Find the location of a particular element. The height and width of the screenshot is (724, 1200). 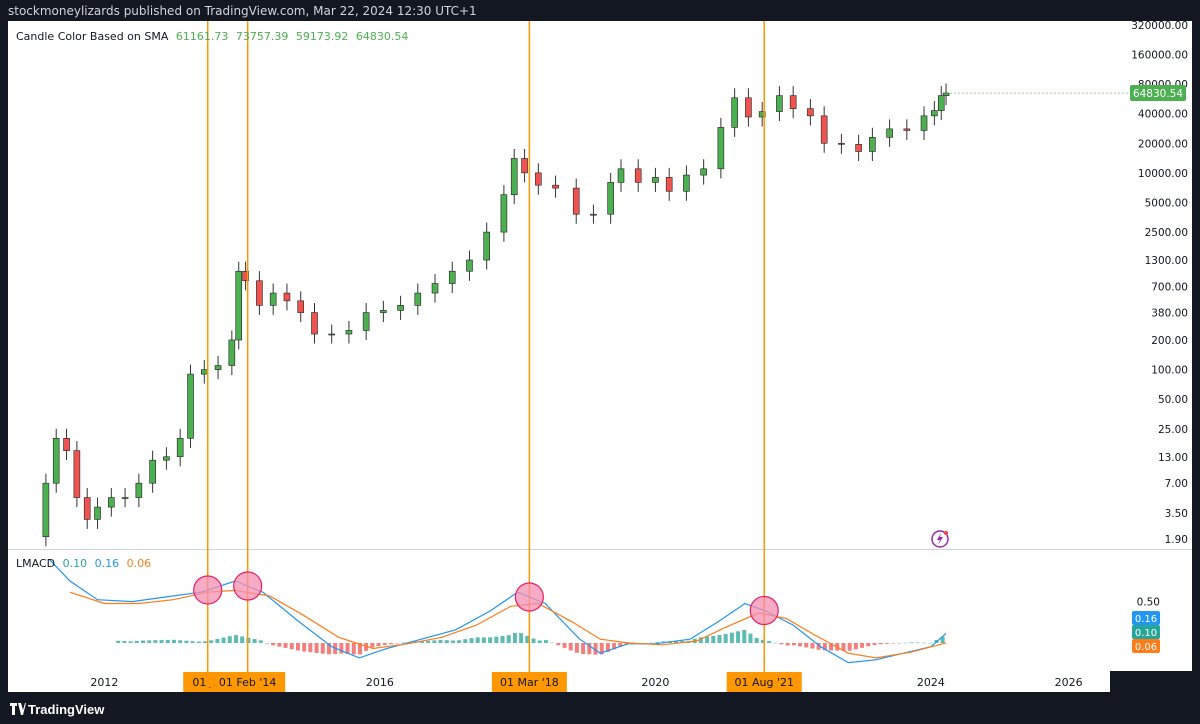

price-tick-label: 3.50 is located at coordinates (1176, 514).